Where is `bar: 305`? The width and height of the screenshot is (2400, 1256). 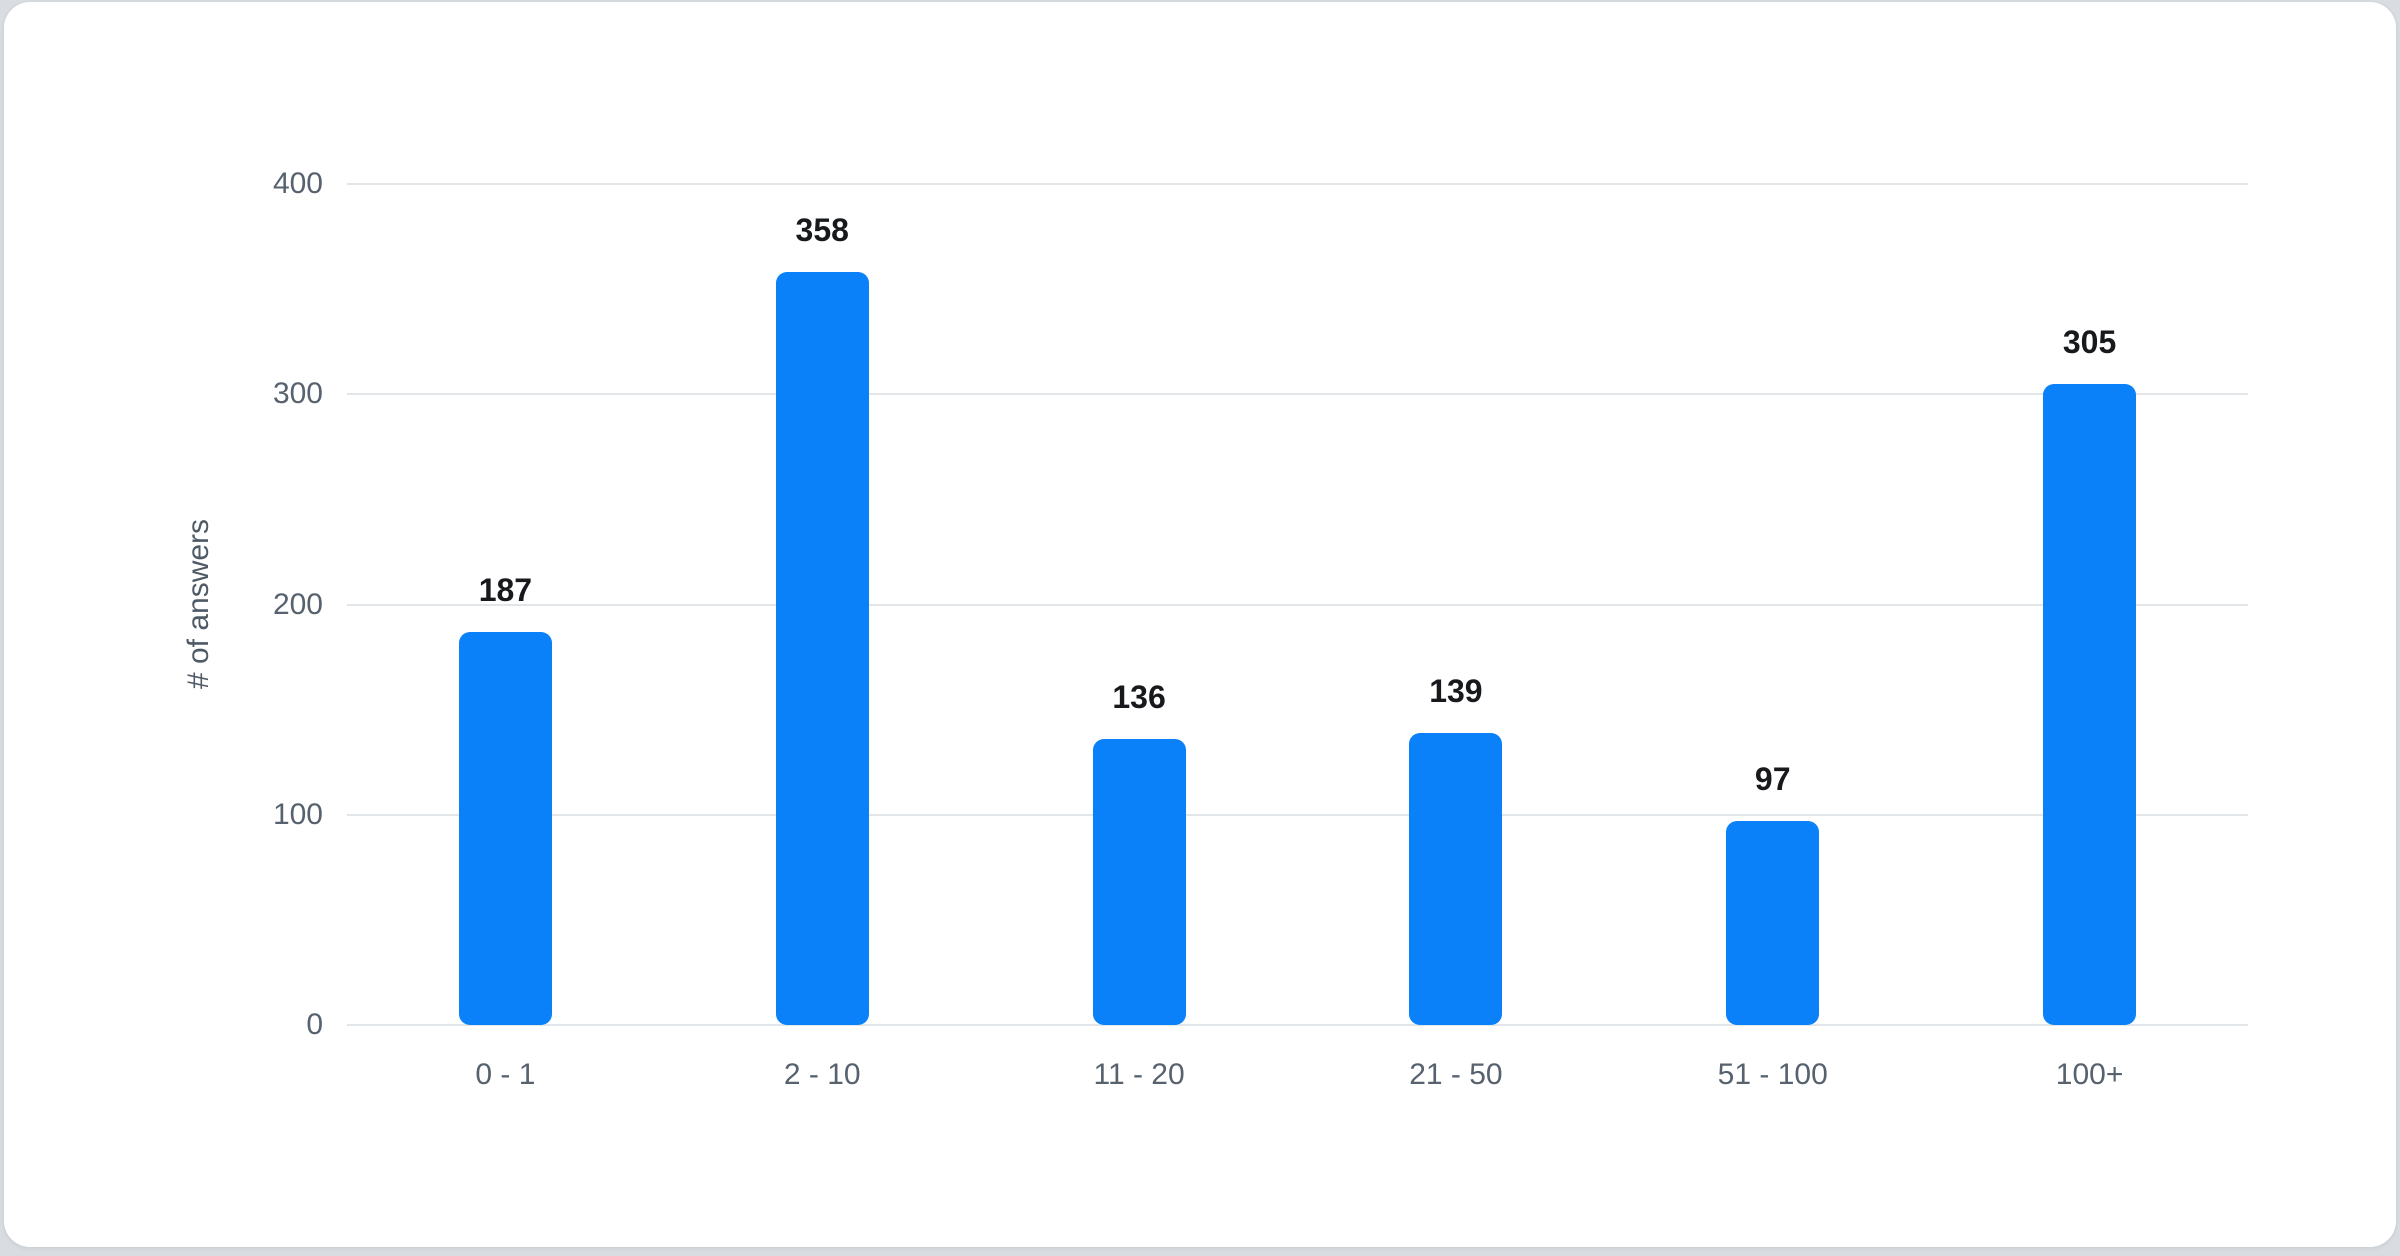
bar: 305 is located at coordinates (2090, 675).